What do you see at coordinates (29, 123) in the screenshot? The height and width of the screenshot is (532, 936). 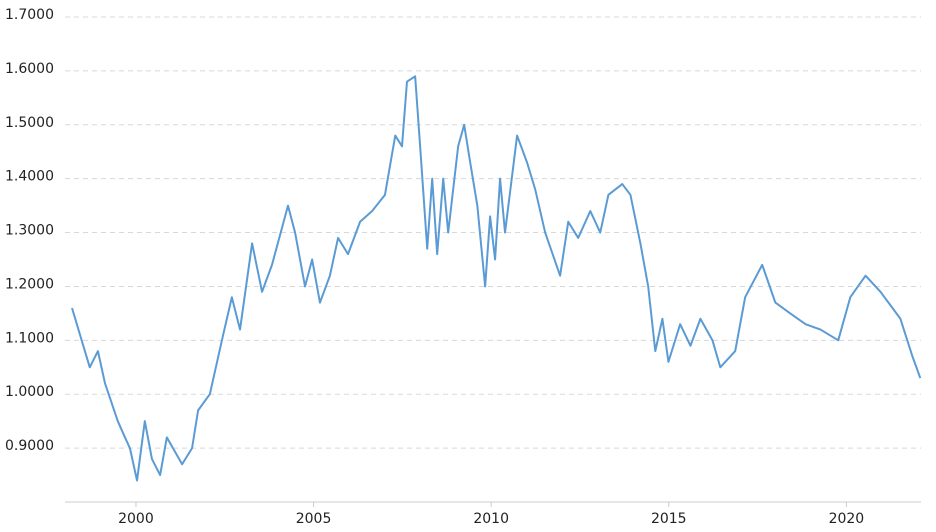 I see `y-tick-label: 1.5000` at bounding box center [29, 123].